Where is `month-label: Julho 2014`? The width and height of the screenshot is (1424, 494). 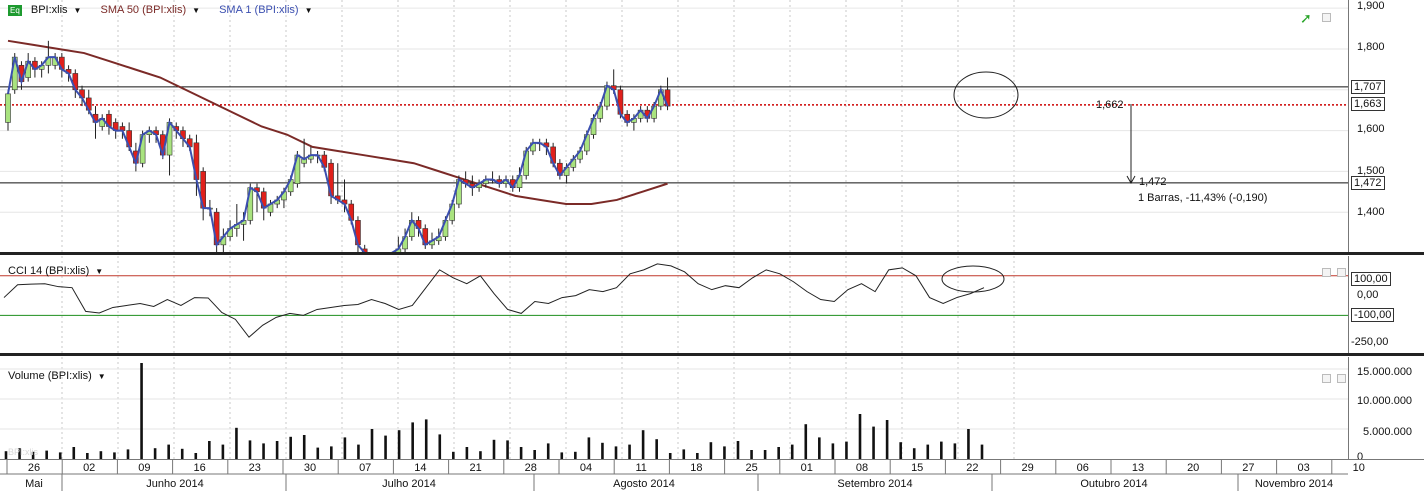 month-label: Julho 2014 is located at coordinates (409, 484).